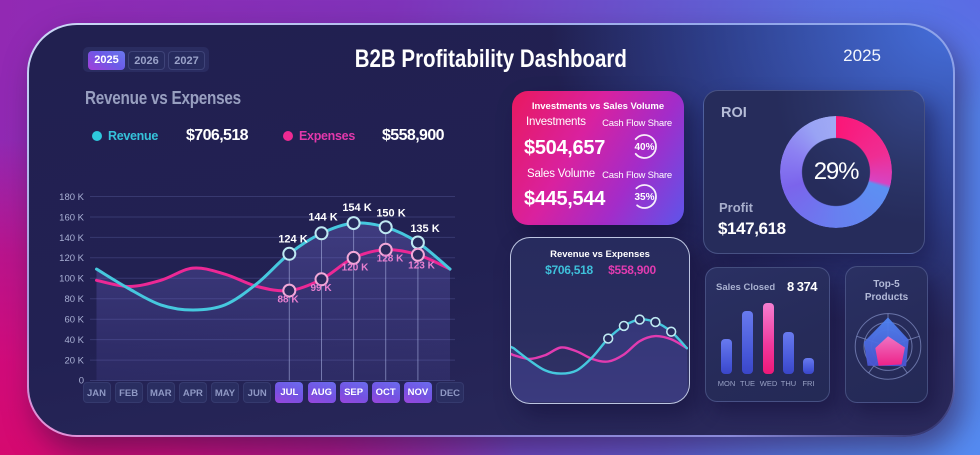  I want to click on svg-text: 0, so click(81, 381).